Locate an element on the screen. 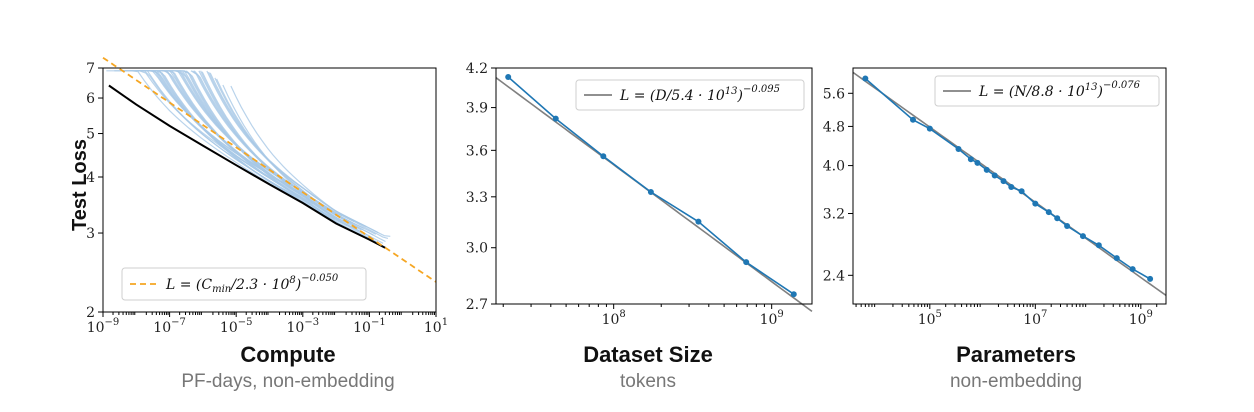 The height and width of the screenshot is (412, 1254). compute-legend: L = (Cmin/2.3 · 108)−0.050 is located at coordinates (244, 284).